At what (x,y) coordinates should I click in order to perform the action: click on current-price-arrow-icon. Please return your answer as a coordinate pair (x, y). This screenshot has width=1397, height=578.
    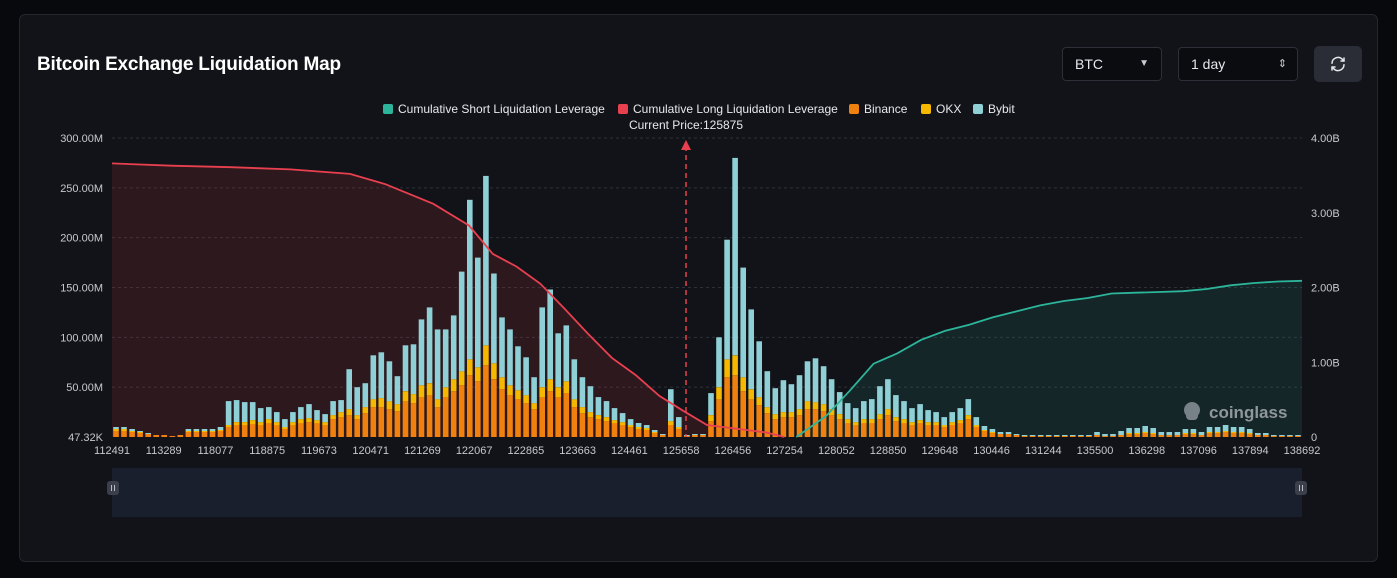
    Looking at the image, I should click on (686, 145).